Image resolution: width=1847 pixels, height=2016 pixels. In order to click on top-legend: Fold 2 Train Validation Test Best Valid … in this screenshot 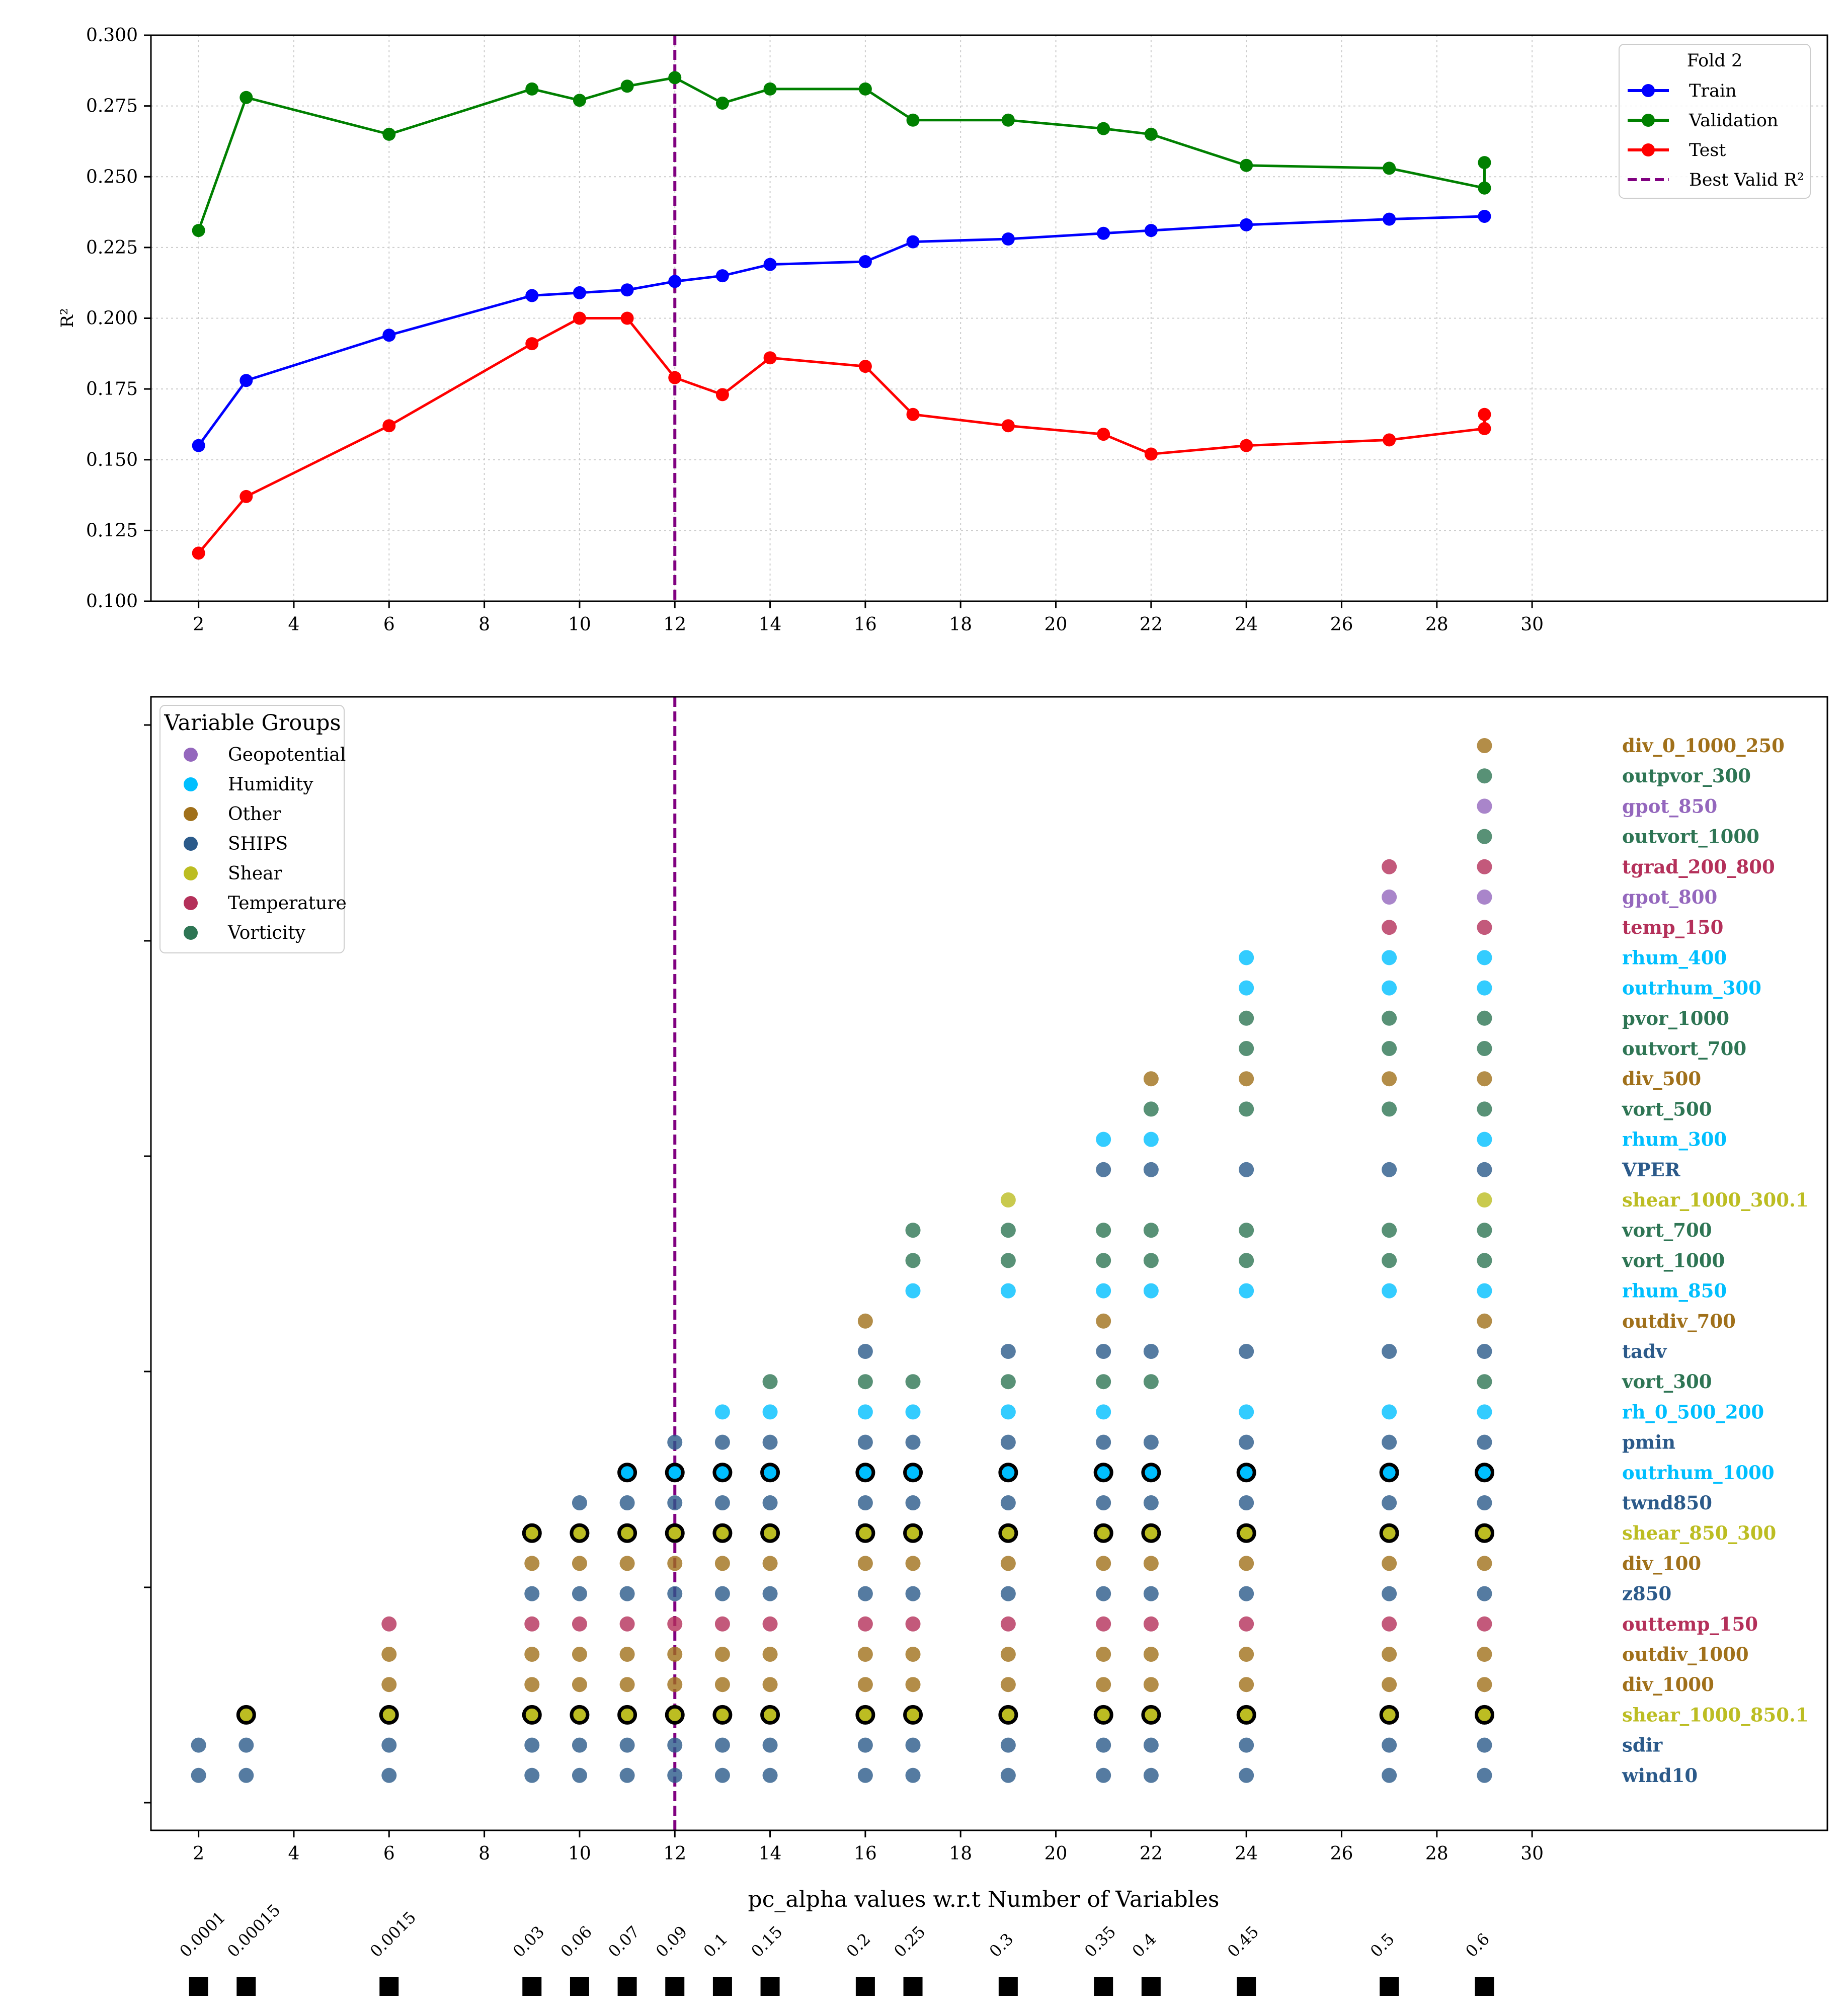, I will do `click(1715, 121)`.